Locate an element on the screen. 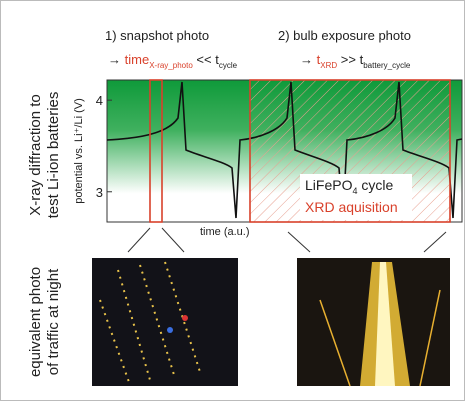  sub: battery_cycle is located at coordinates (387, 65).